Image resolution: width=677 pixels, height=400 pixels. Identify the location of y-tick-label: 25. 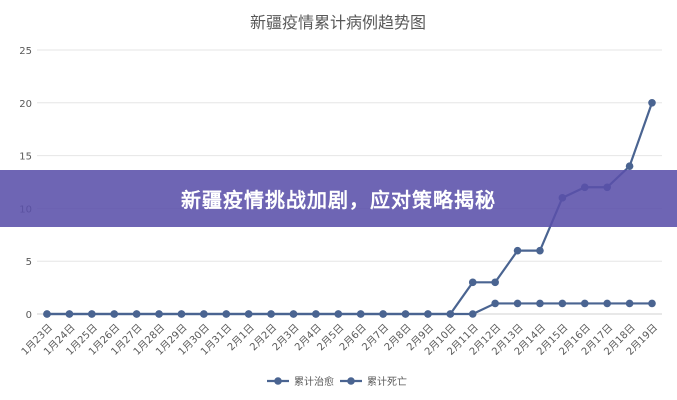
(25, 51).